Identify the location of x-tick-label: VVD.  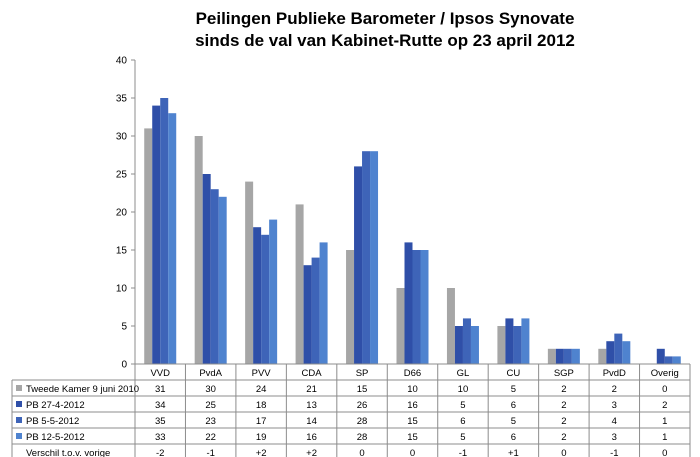
(160, 373).